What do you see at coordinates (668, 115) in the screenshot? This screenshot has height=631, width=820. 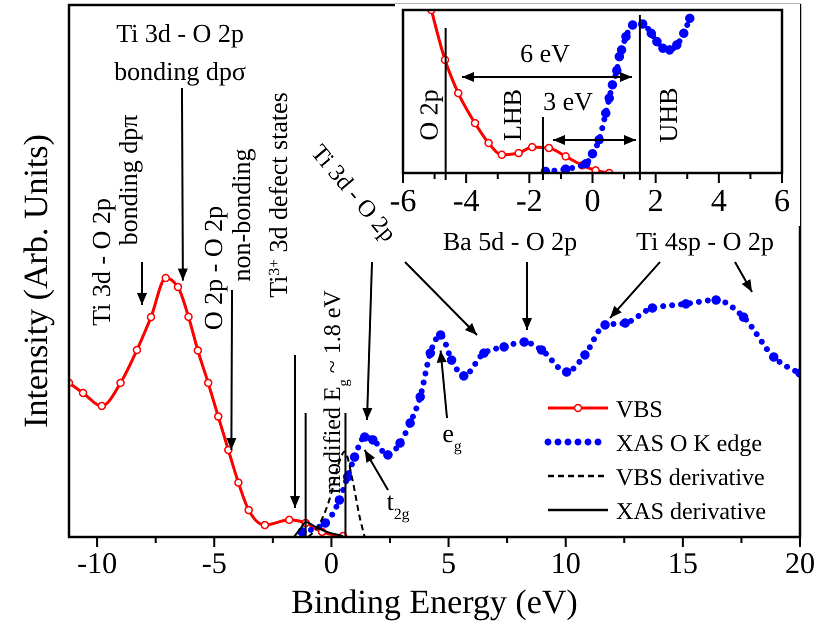 I see `ref-line-label: UHB` at bounding box center [668, 115].